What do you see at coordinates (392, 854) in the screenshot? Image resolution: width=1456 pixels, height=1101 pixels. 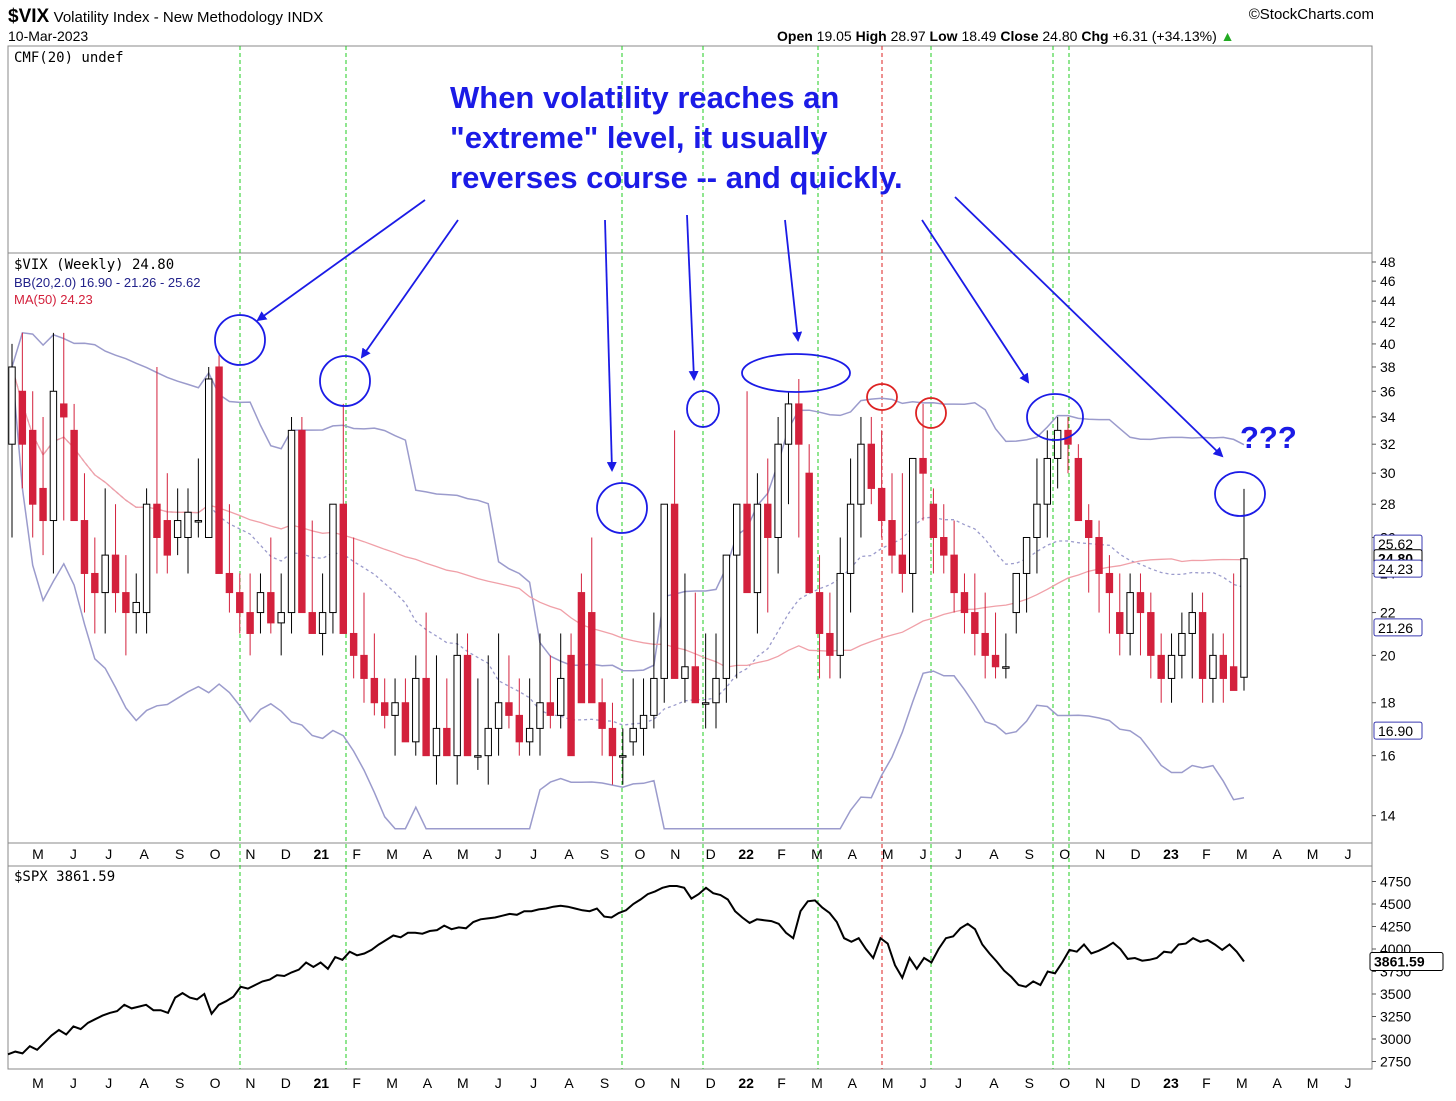 I see `xtick-label-0-10: M` at bounding box center [392, 854].